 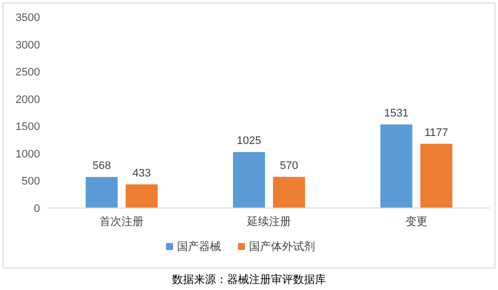 What do you see at coordinates (268, 221) in the screenshot?
I see `x-tick-label: 延续注册` at bounding box center [268, 221].